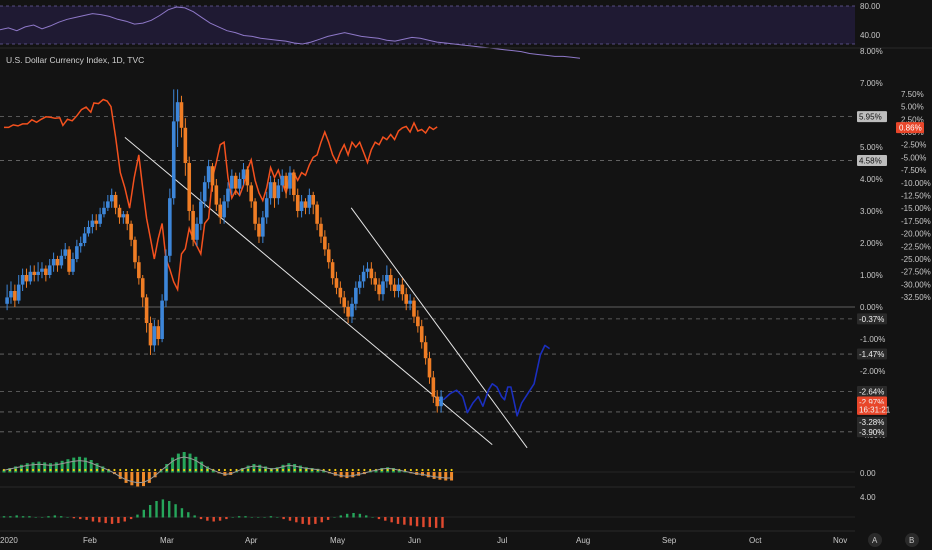  I want to click on left-axis-tick-1: 7.00%, so click(871, 83).